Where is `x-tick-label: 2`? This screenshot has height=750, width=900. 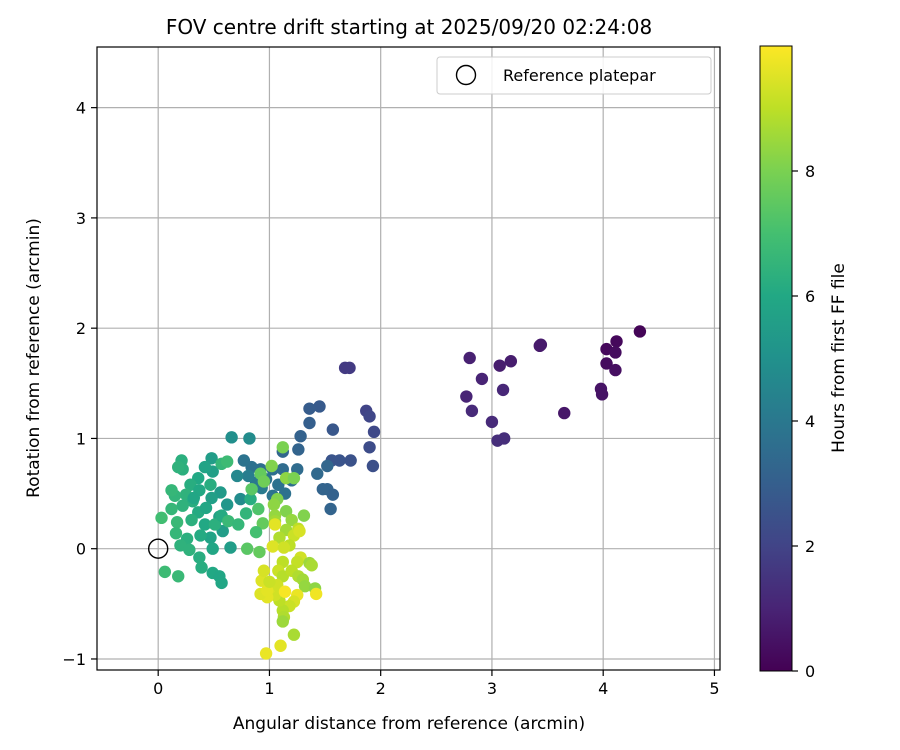 x-tick-label: 2 is located at coordinates (381, 688).